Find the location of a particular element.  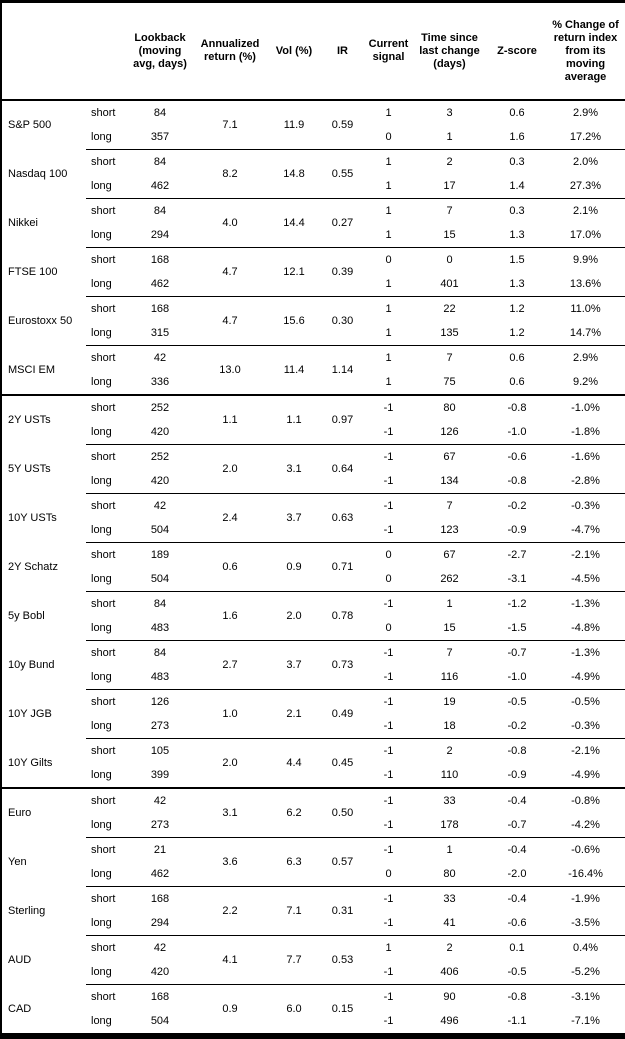

instrument-name: Eurostoxx 50 is located at coordinates (43, 321).